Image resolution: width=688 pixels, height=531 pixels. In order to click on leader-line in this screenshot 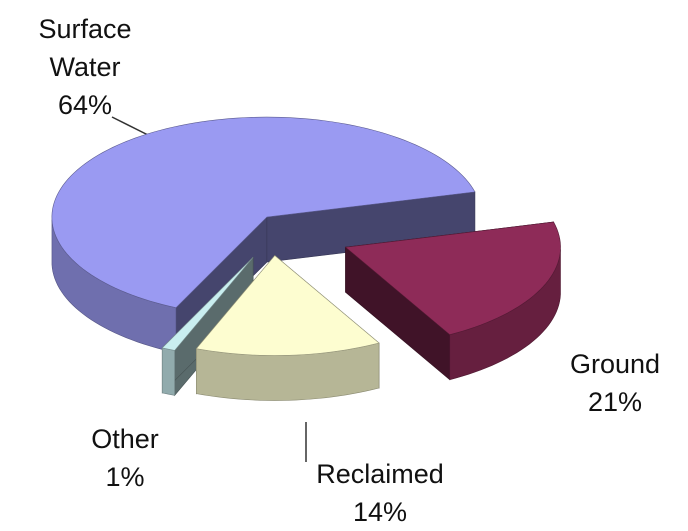, I will do `click(132, 127)`.